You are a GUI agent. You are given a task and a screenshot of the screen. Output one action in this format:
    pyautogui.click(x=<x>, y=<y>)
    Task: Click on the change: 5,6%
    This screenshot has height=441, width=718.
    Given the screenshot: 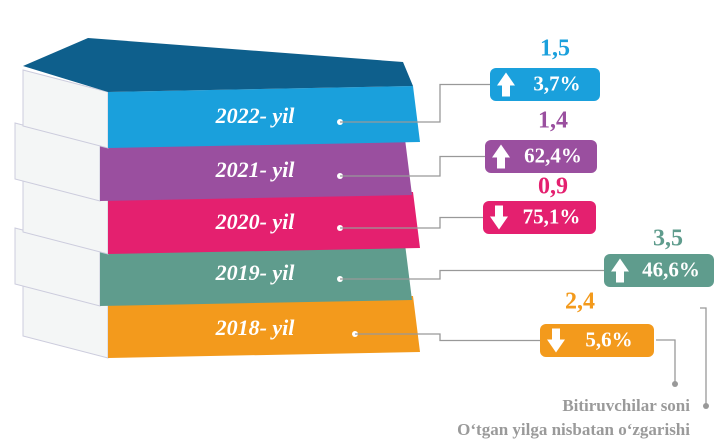 What is the action you would take?
    pyautogui.click(x=608, y=339)
    